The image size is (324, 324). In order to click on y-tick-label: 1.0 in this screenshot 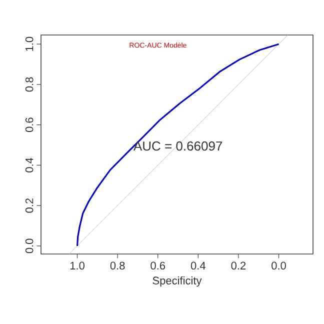, I will do `click(29, 43)`.